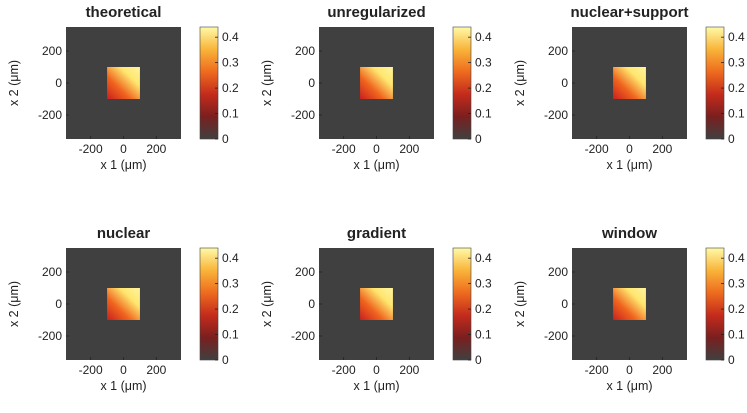  I want to click on panel-title: theoretical, so click(124, 12).